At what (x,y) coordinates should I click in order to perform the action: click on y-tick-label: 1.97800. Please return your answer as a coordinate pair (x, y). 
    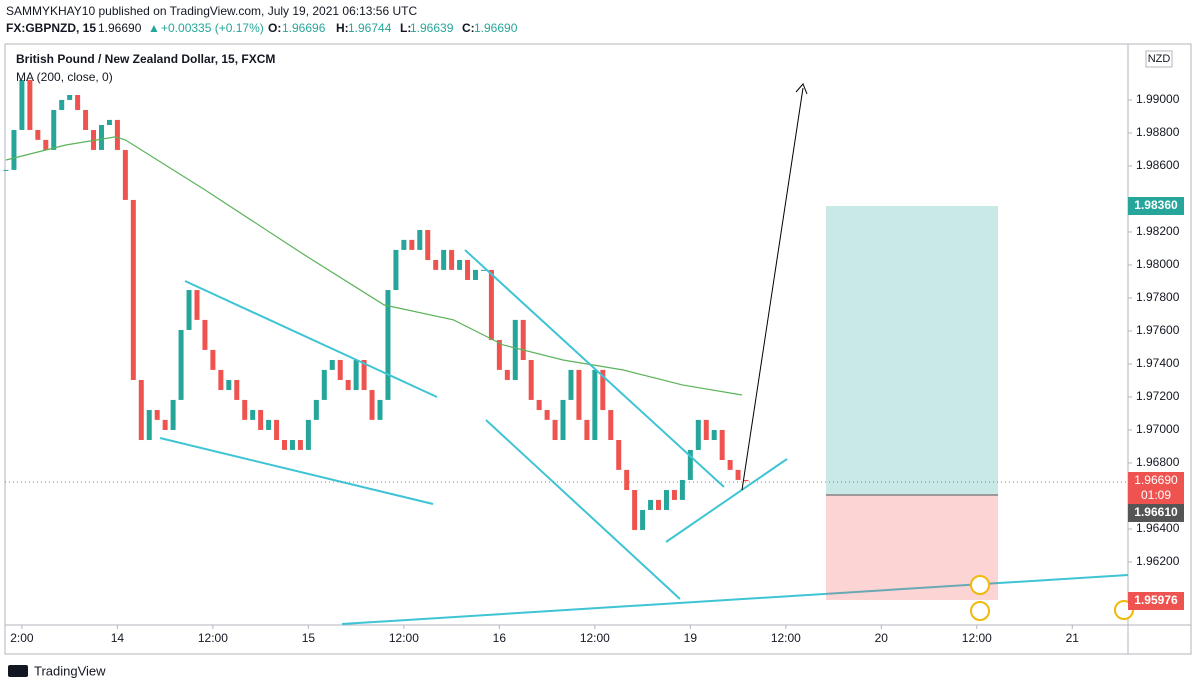
    Looking at the image, I should click on (1158, 297).